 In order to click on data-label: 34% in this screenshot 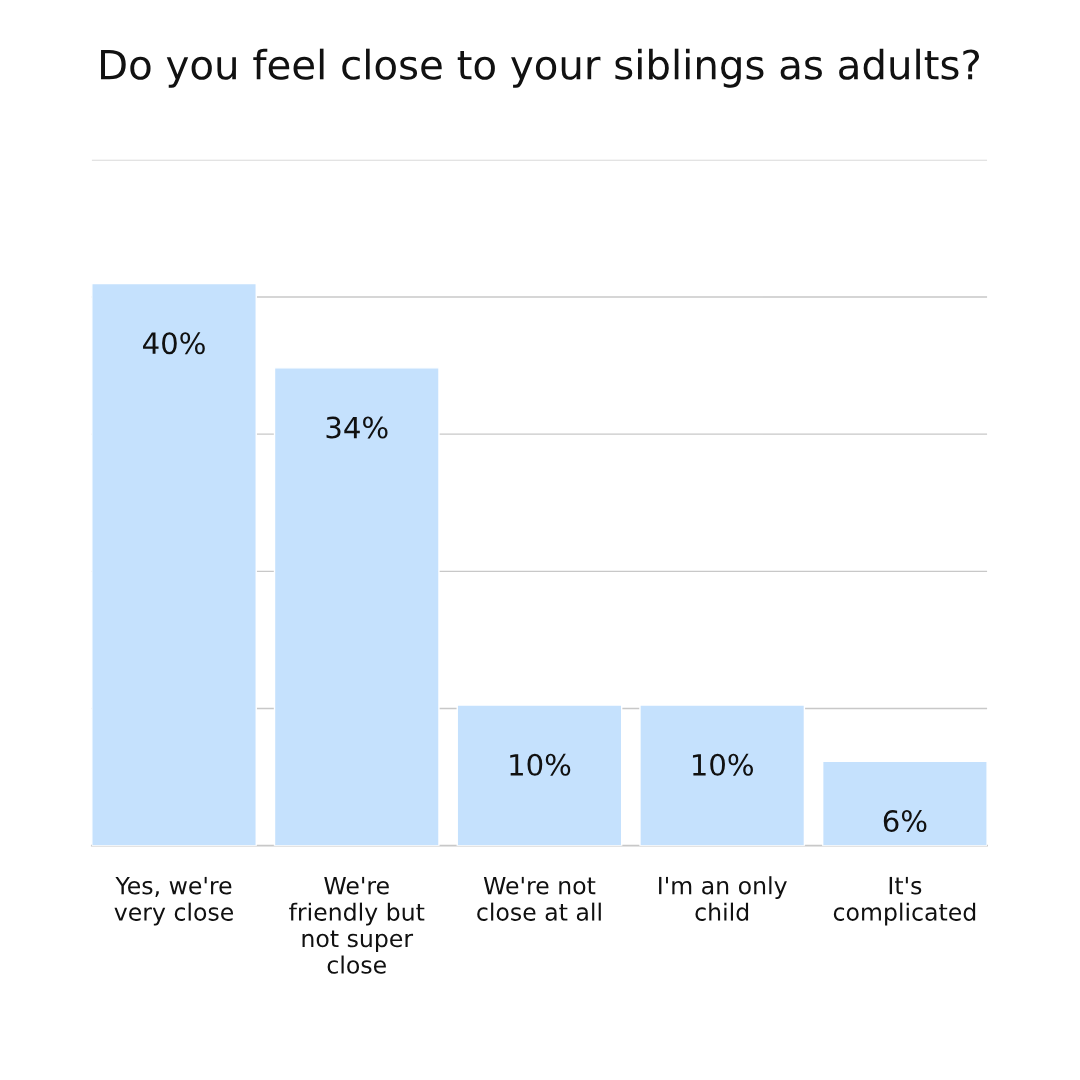, I will do `click(357, 427)`.